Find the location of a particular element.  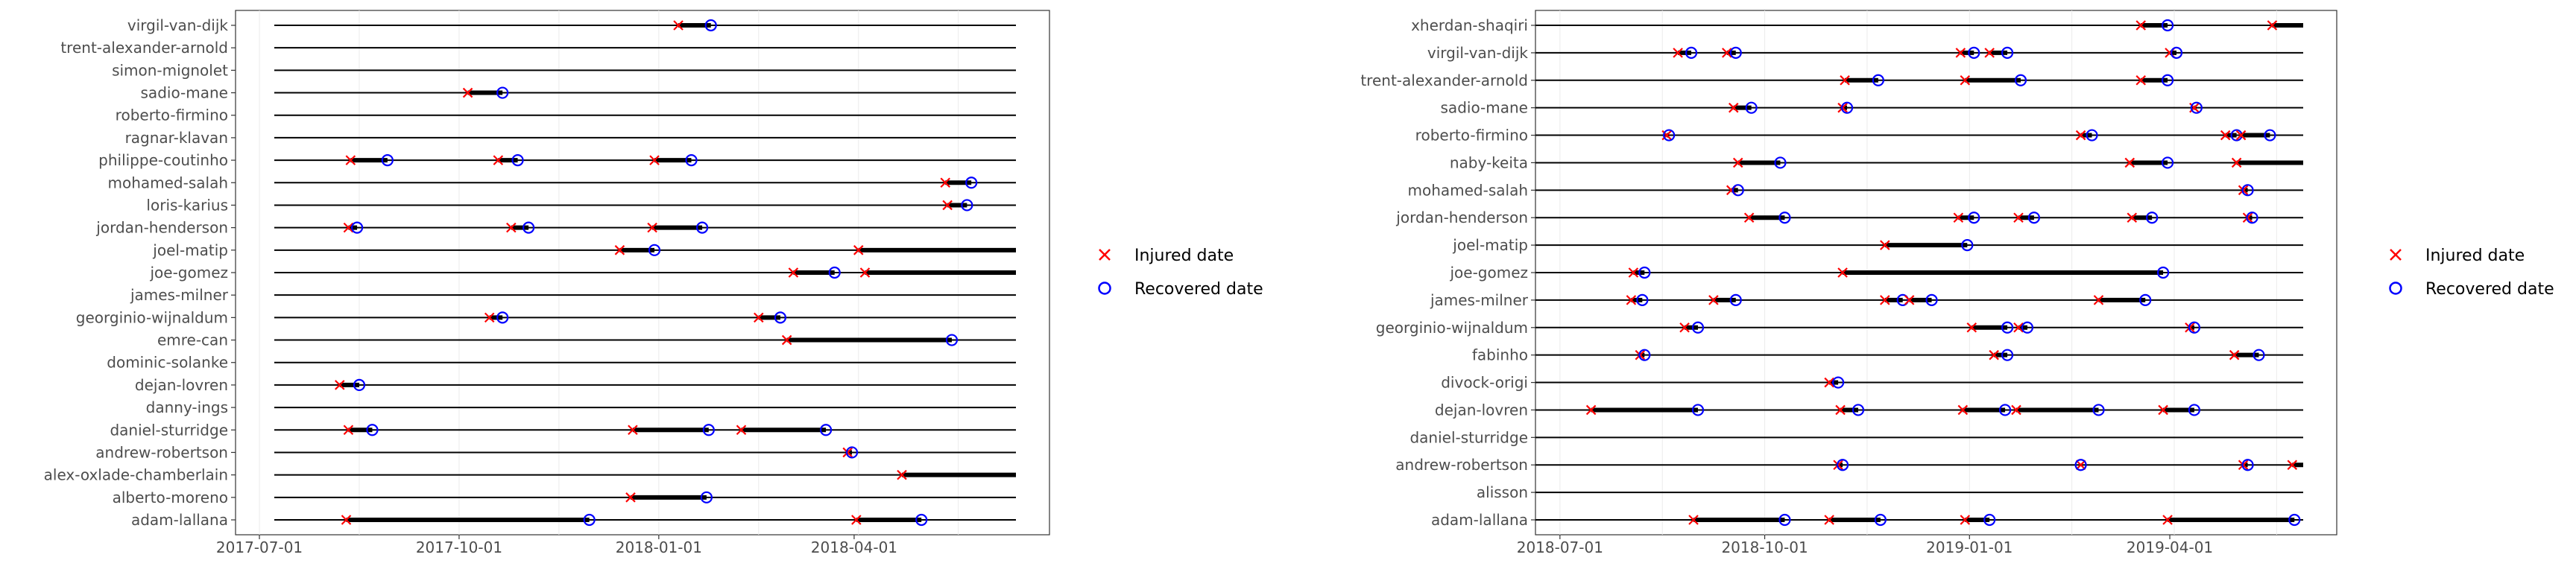

legend-recovered-label: Recovered date is located at coordinates (2489, 289).